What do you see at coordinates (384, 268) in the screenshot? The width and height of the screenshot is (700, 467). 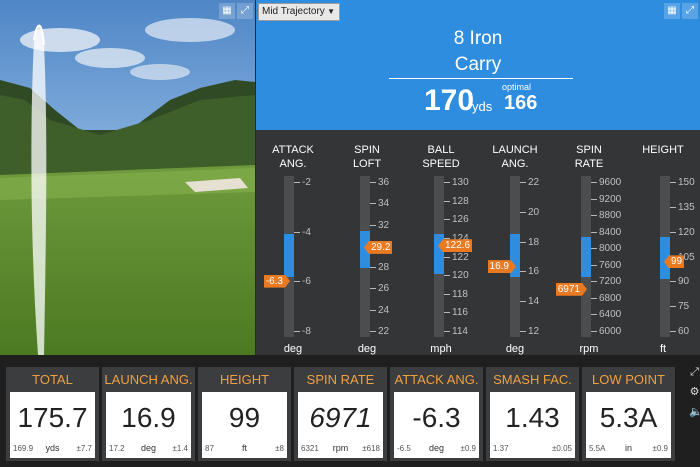 I see `gauge-tick-label: 28` at bounding box center [384, 268].